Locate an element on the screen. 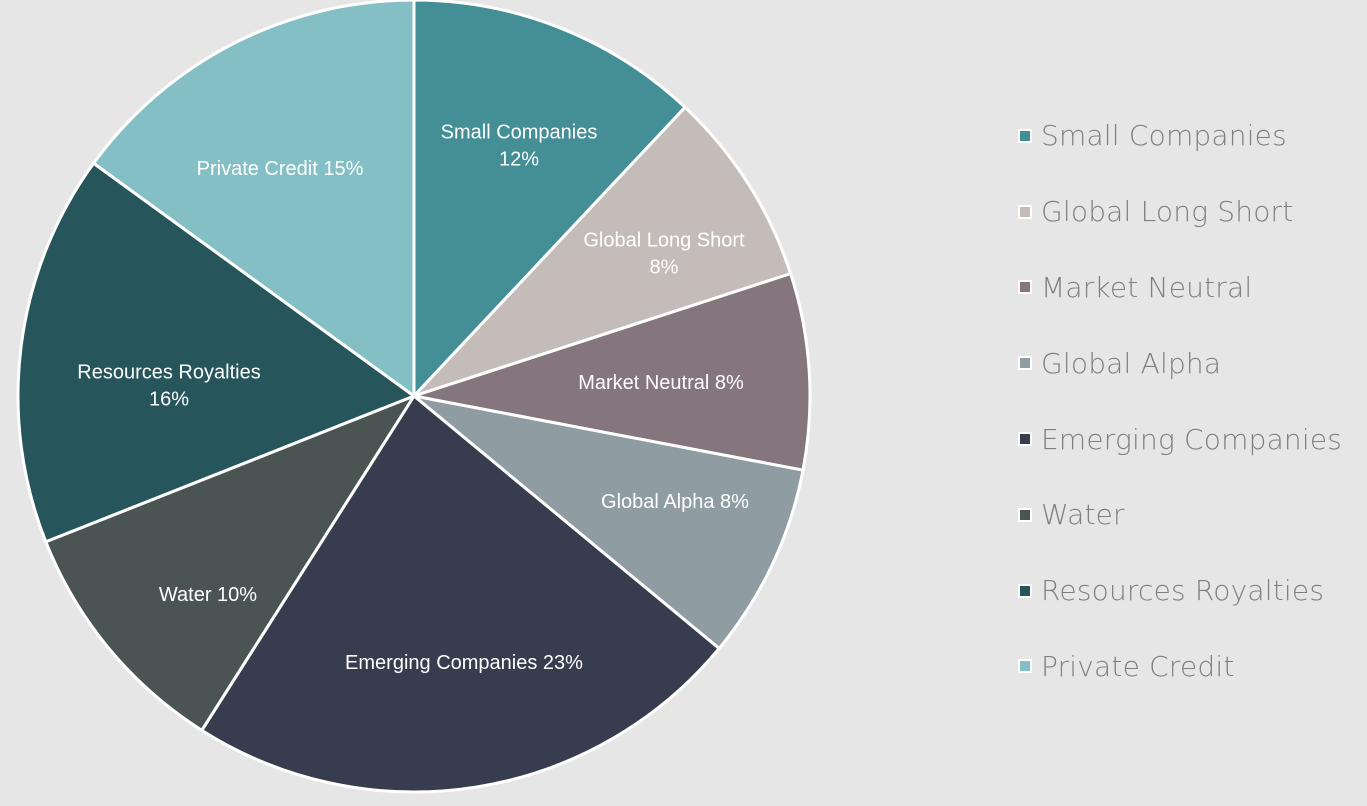  legend-item-emerging-companies: Emerging Companies is located at coordinates (1180, 439).